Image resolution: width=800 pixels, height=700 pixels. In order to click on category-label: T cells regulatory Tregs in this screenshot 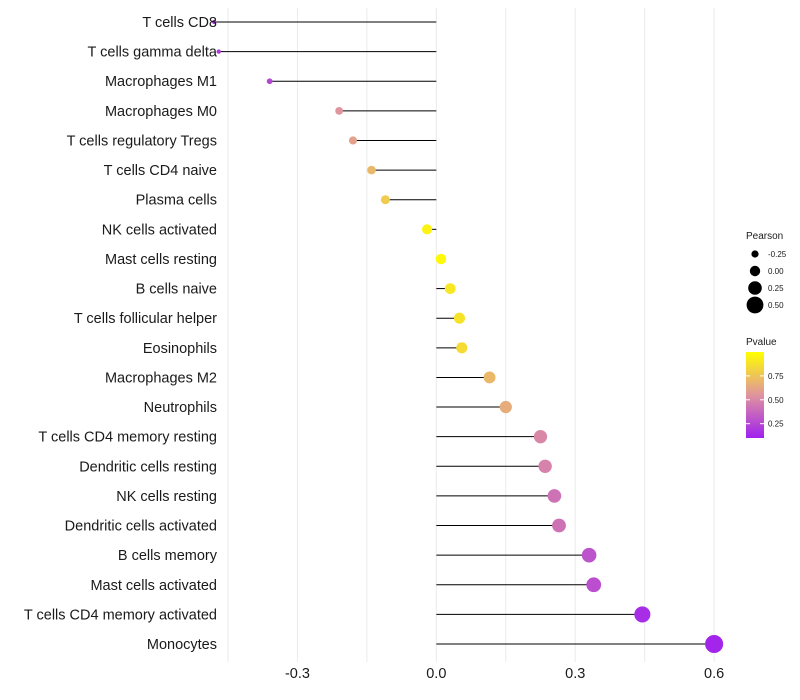, I will do `click(142, 141)`.